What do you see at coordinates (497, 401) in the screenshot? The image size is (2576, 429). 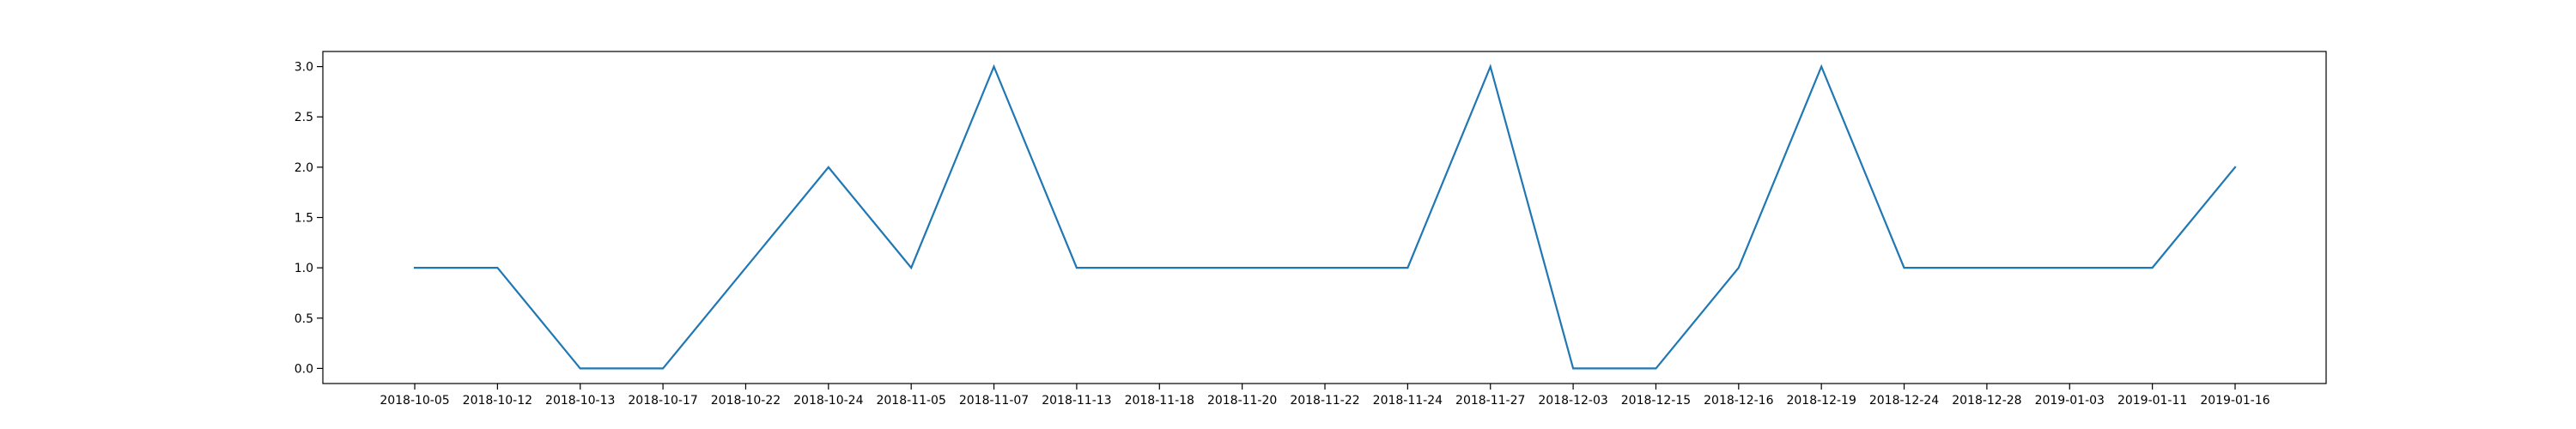 I see `x-tick-label: 2018-10-12` at bounding box center [497, 401].